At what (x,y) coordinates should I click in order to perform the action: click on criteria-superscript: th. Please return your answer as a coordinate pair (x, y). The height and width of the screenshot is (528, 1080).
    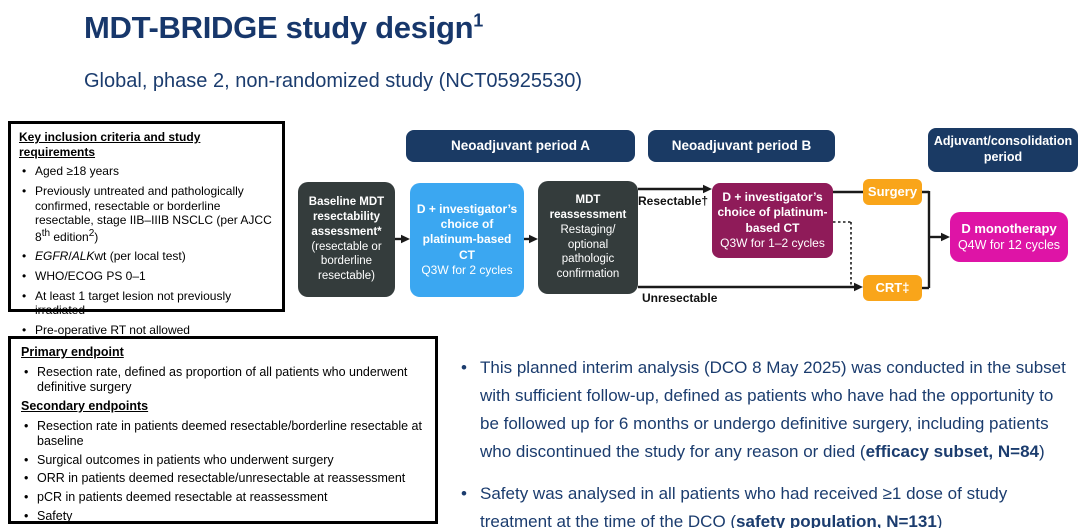
    Looking at the image, I should click on (46, 233).